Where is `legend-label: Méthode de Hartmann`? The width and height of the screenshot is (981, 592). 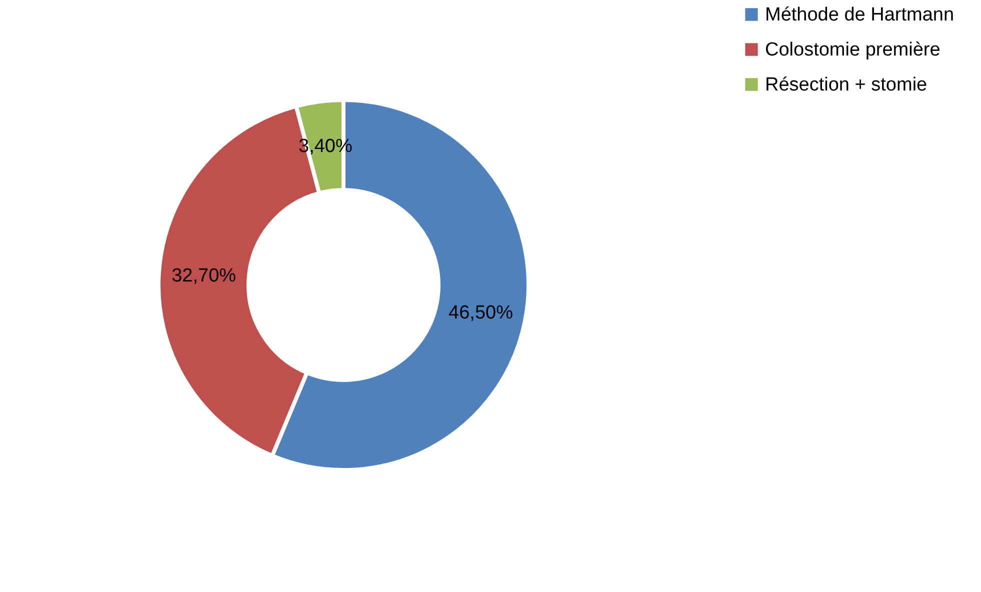 legend-label: Méthode de Hartmann is located at coordinates (859, 15).